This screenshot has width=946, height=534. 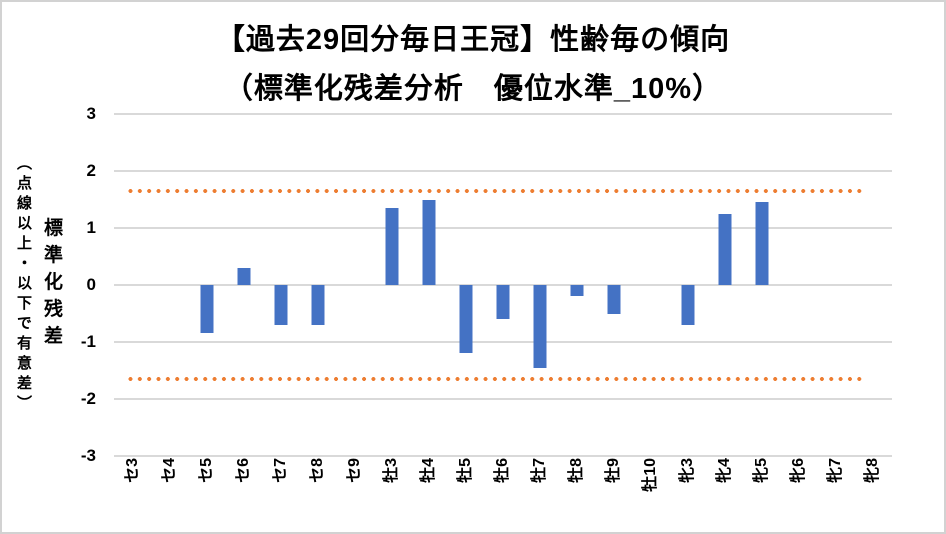 I want to click on bar-セ5, so click(x=207, y=309).